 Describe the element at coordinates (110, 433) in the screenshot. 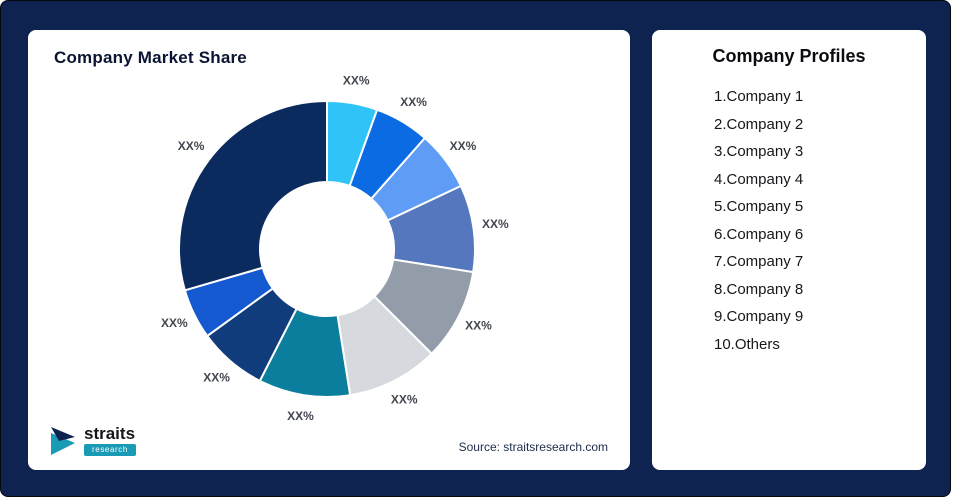

I see `logo-brand: straits` at that location.